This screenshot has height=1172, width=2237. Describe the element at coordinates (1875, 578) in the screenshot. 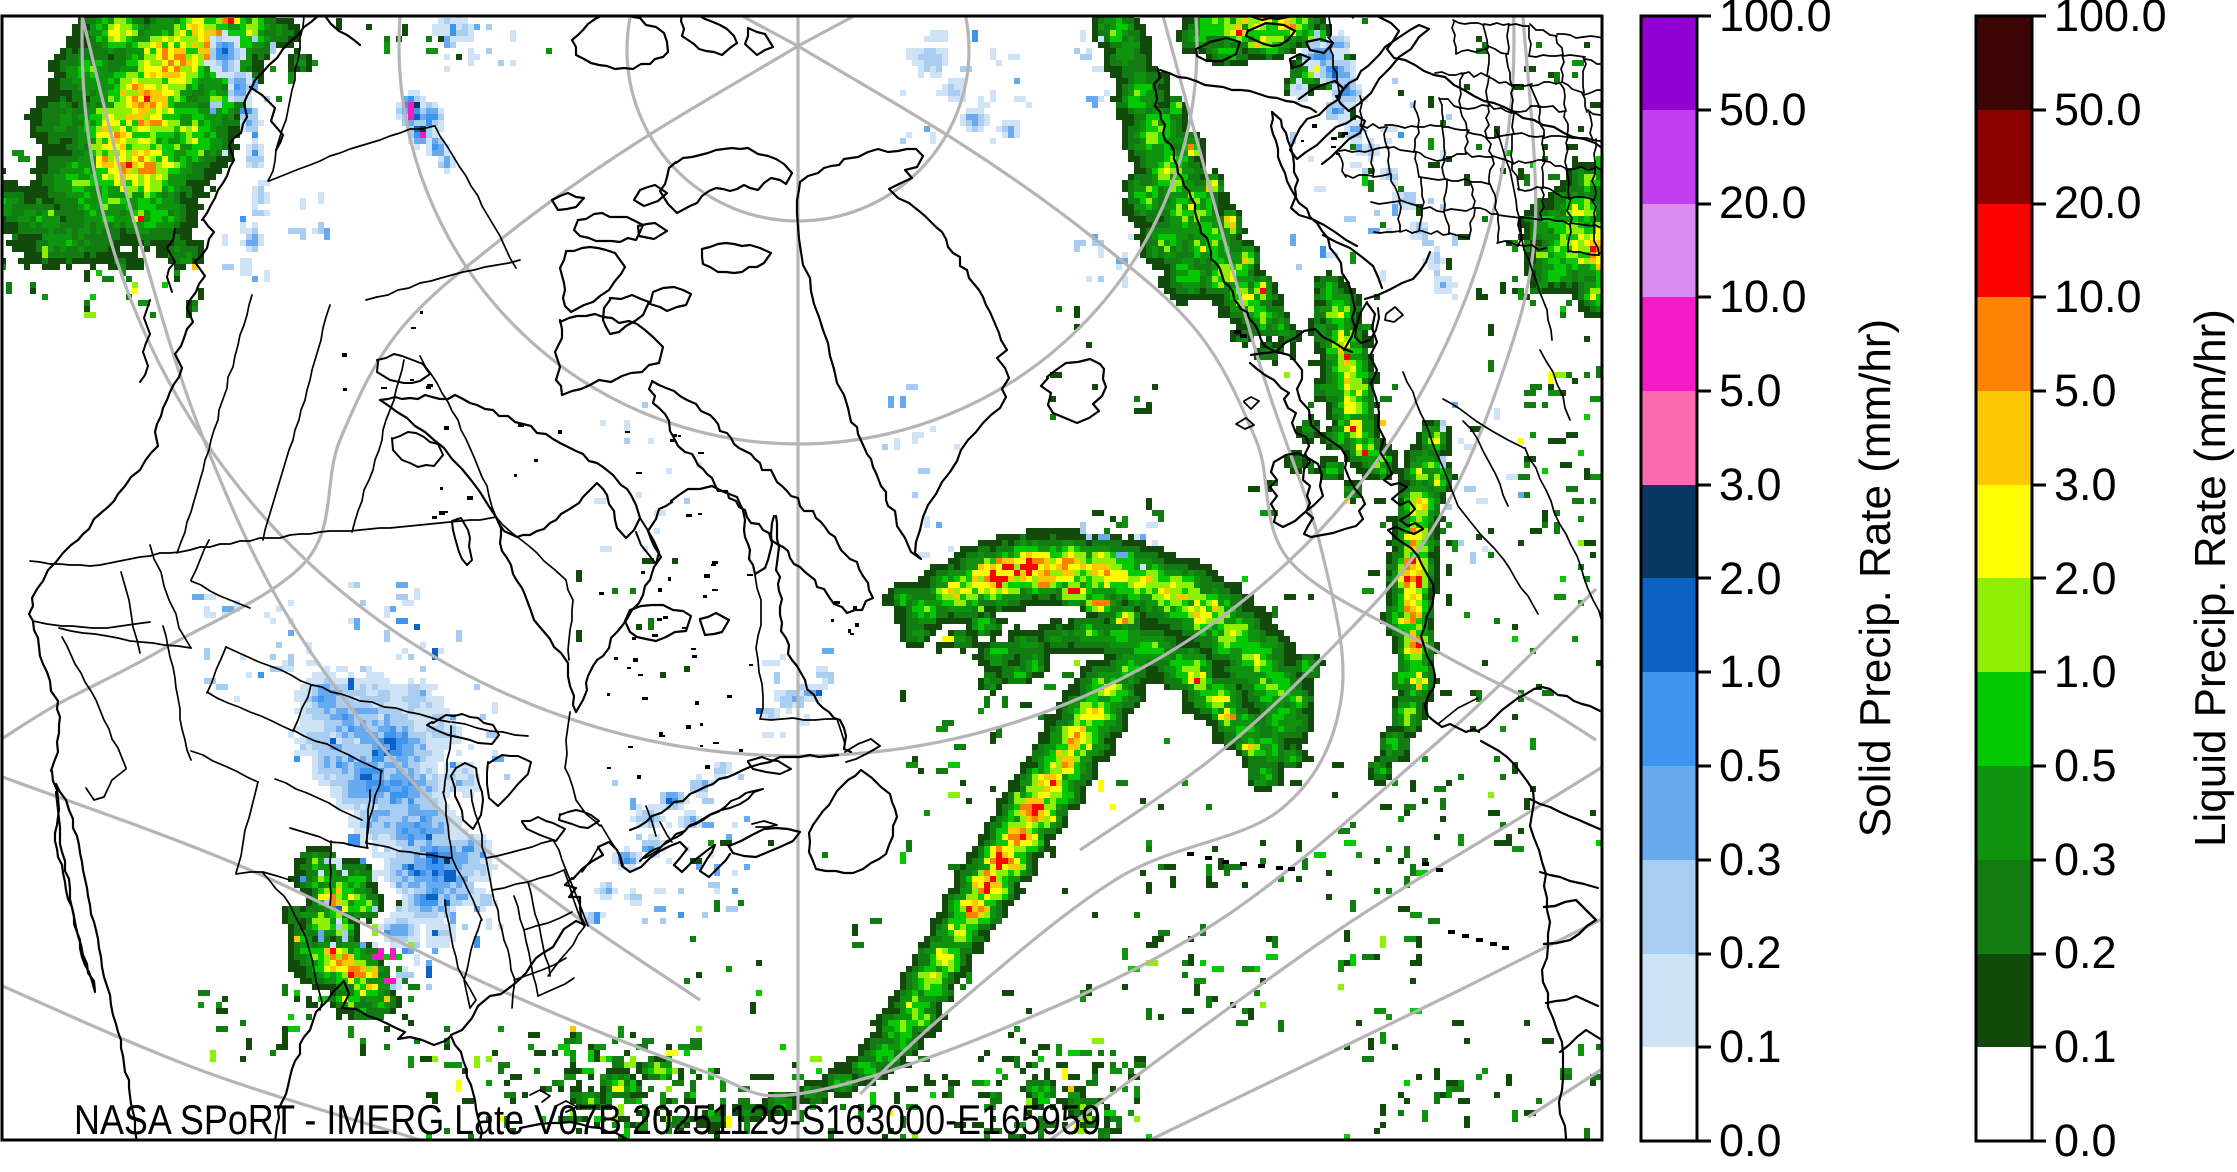

I see `svg-text: Solid Precip. Rate (mm/hr)` at that location.